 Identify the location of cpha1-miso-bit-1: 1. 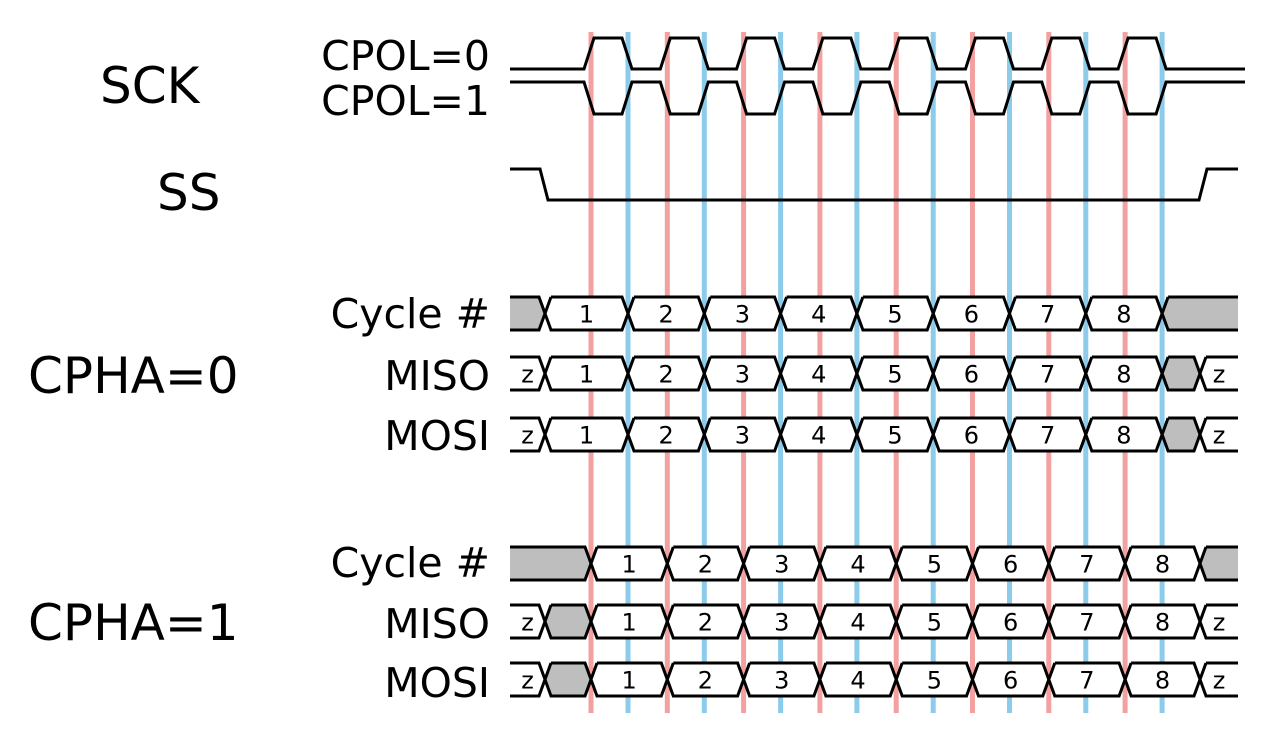
(629, 623).